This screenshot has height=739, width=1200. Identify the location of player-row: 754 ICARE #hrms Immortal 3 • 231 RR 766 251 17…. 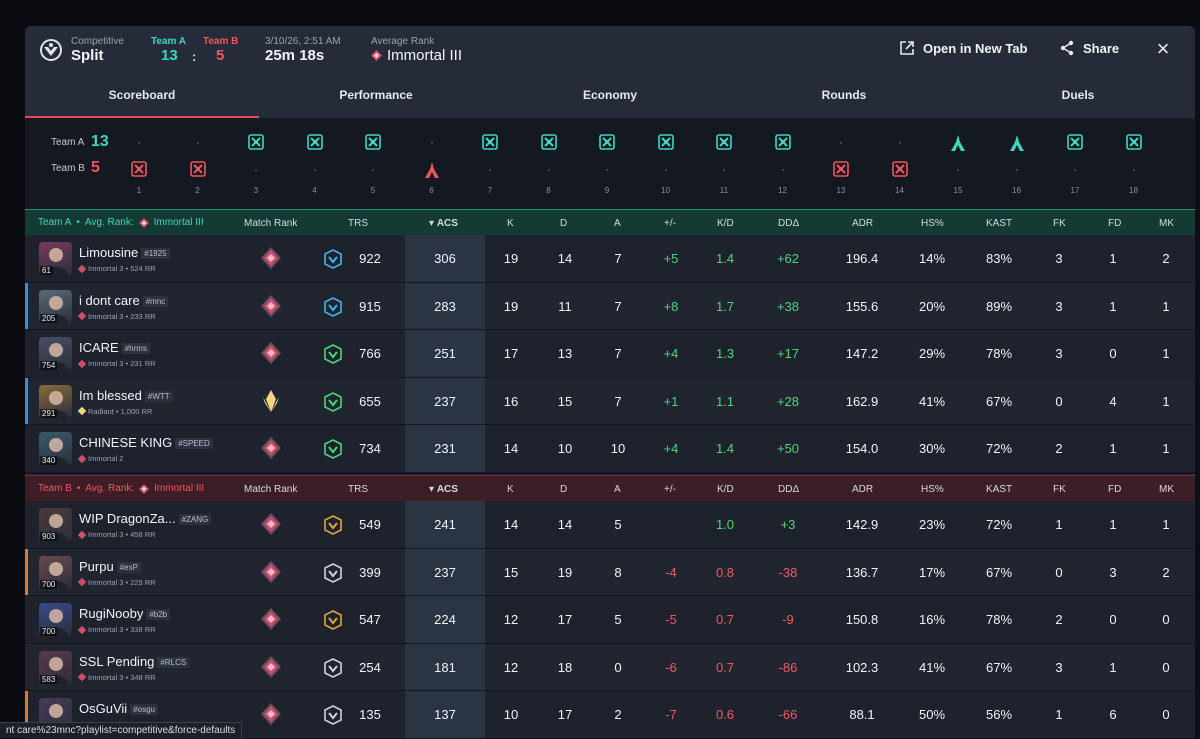
(610, 354).